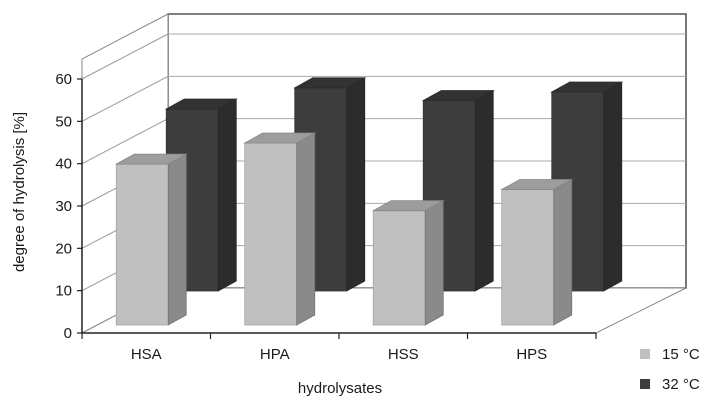 The width and height of the screenshot is (708, 402). What do you see at coordinates (356, 184) in the screenshot?
I see `bar-32c-hpa-side` at bounding box center [356, 184].